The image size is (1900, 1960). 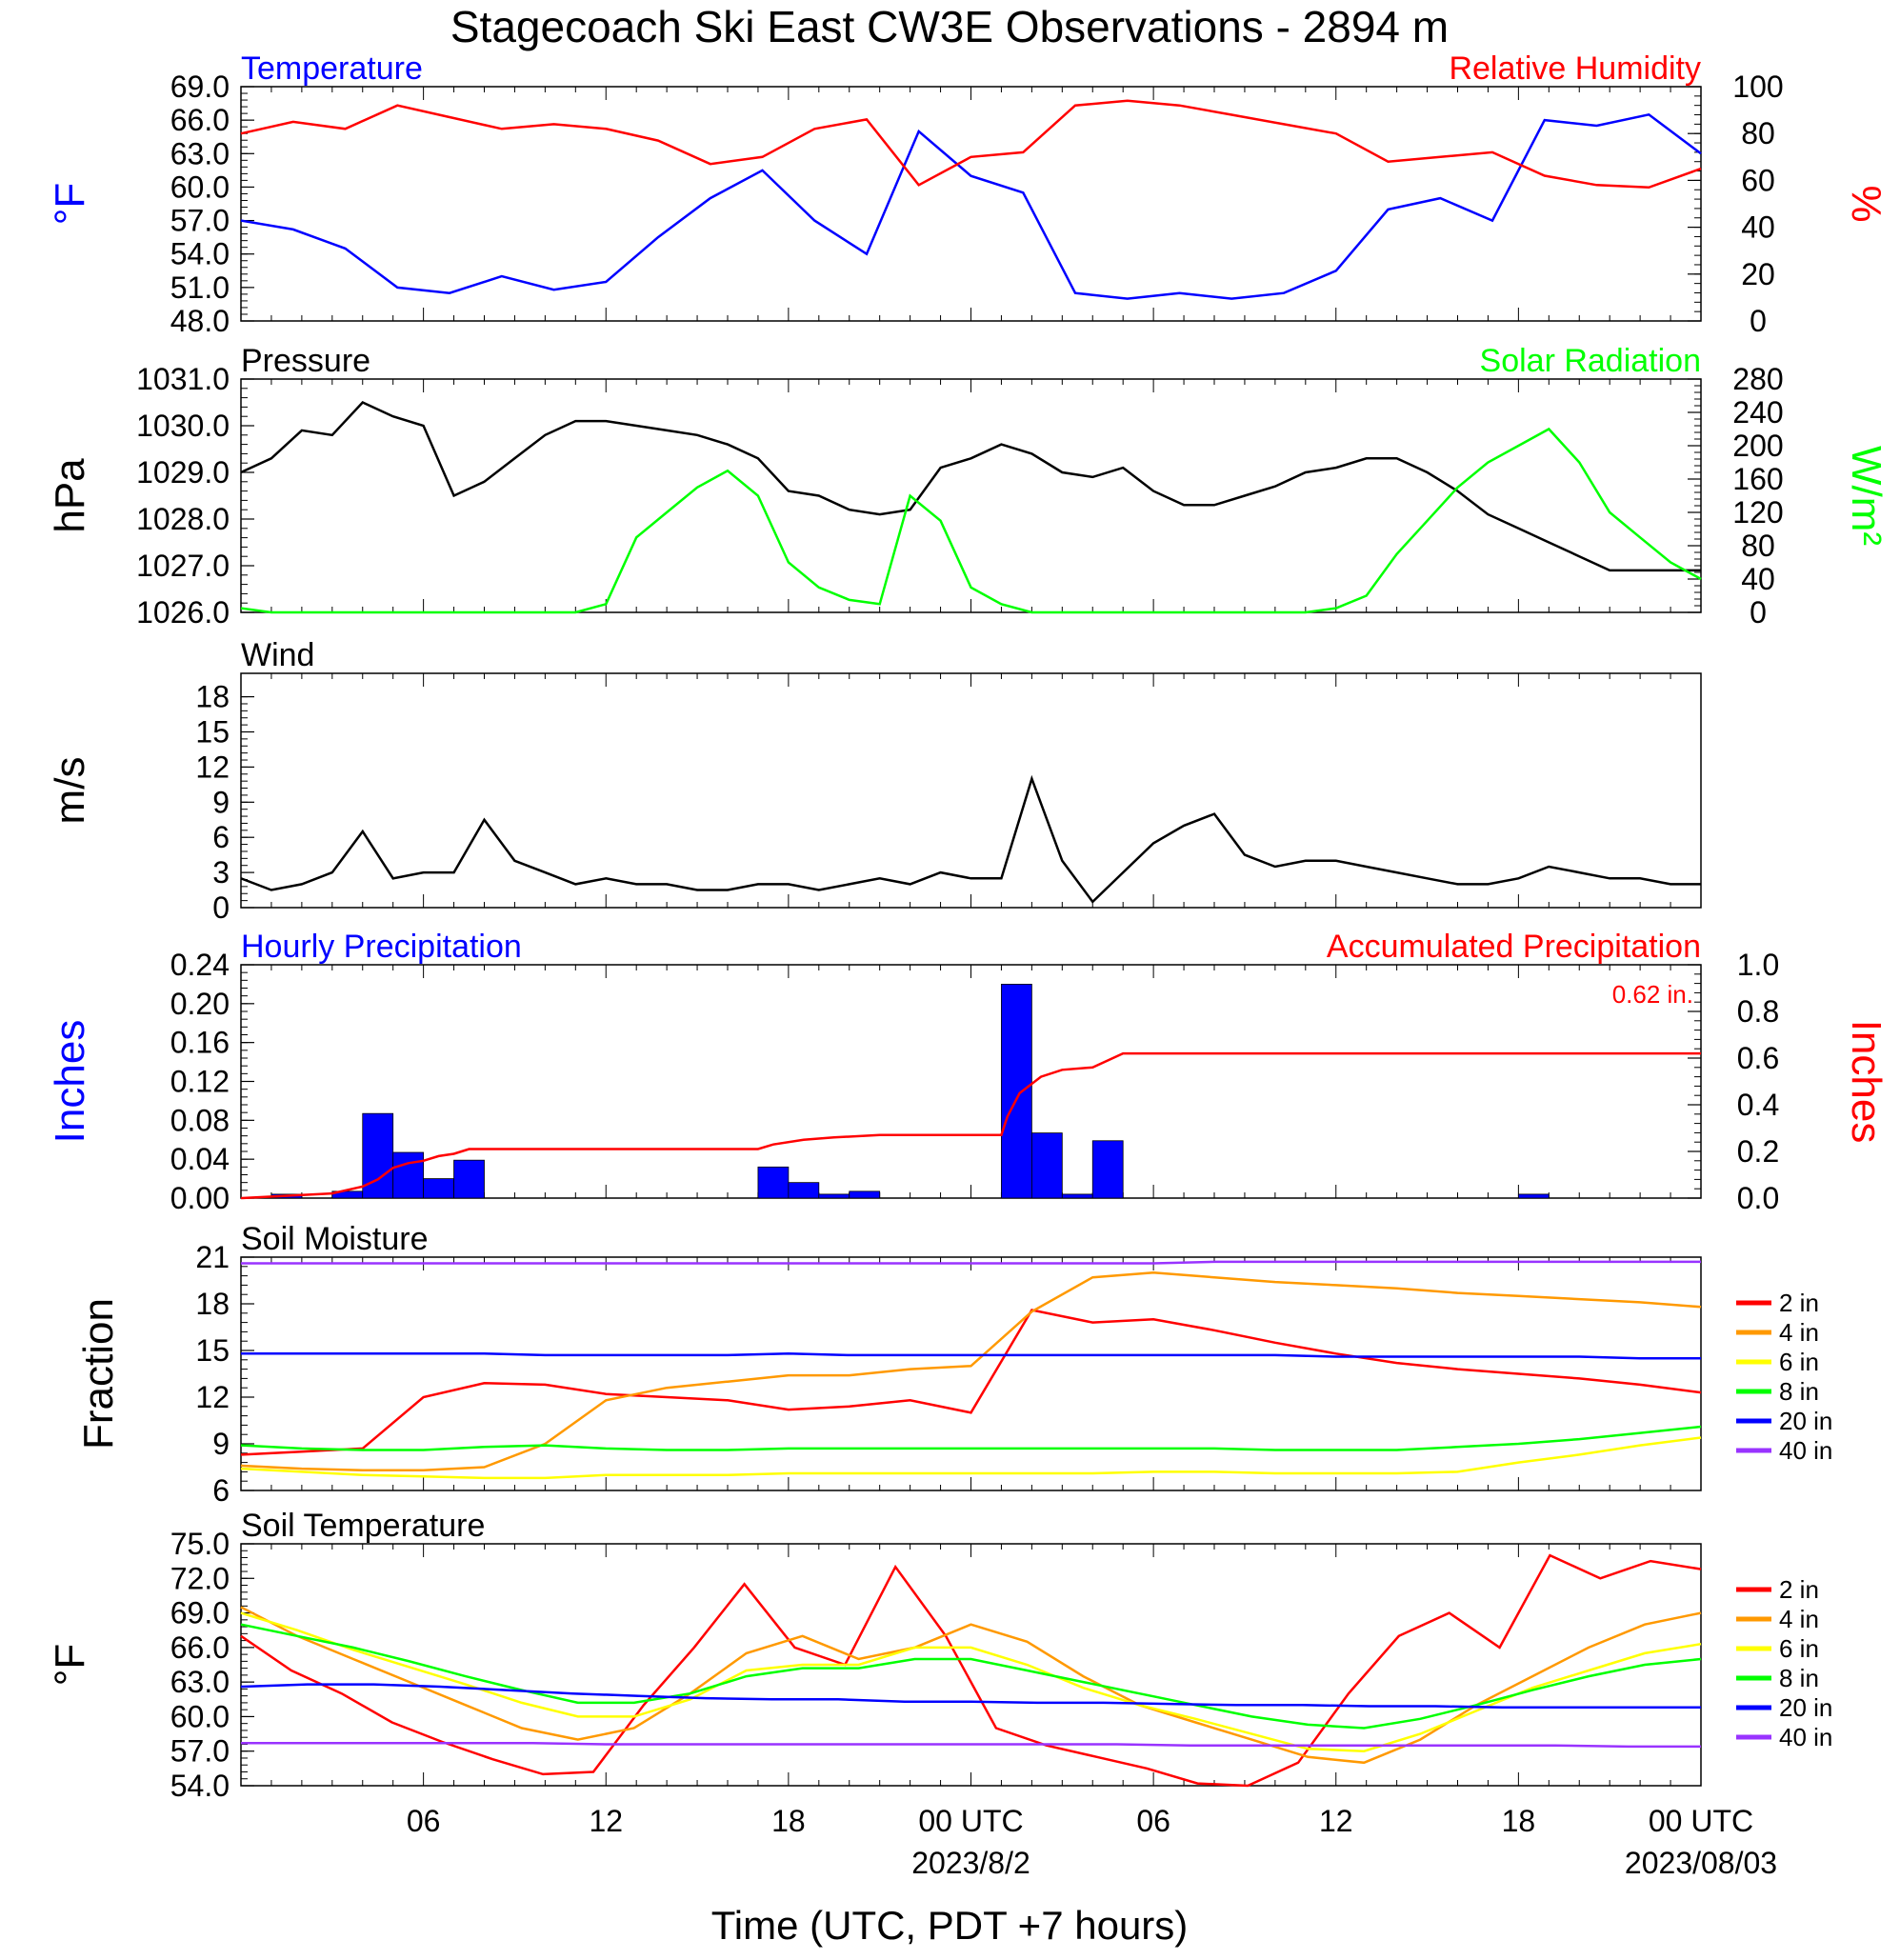 I want to click on wind-ytick-label-left: 3, so click(x=221, y=872).